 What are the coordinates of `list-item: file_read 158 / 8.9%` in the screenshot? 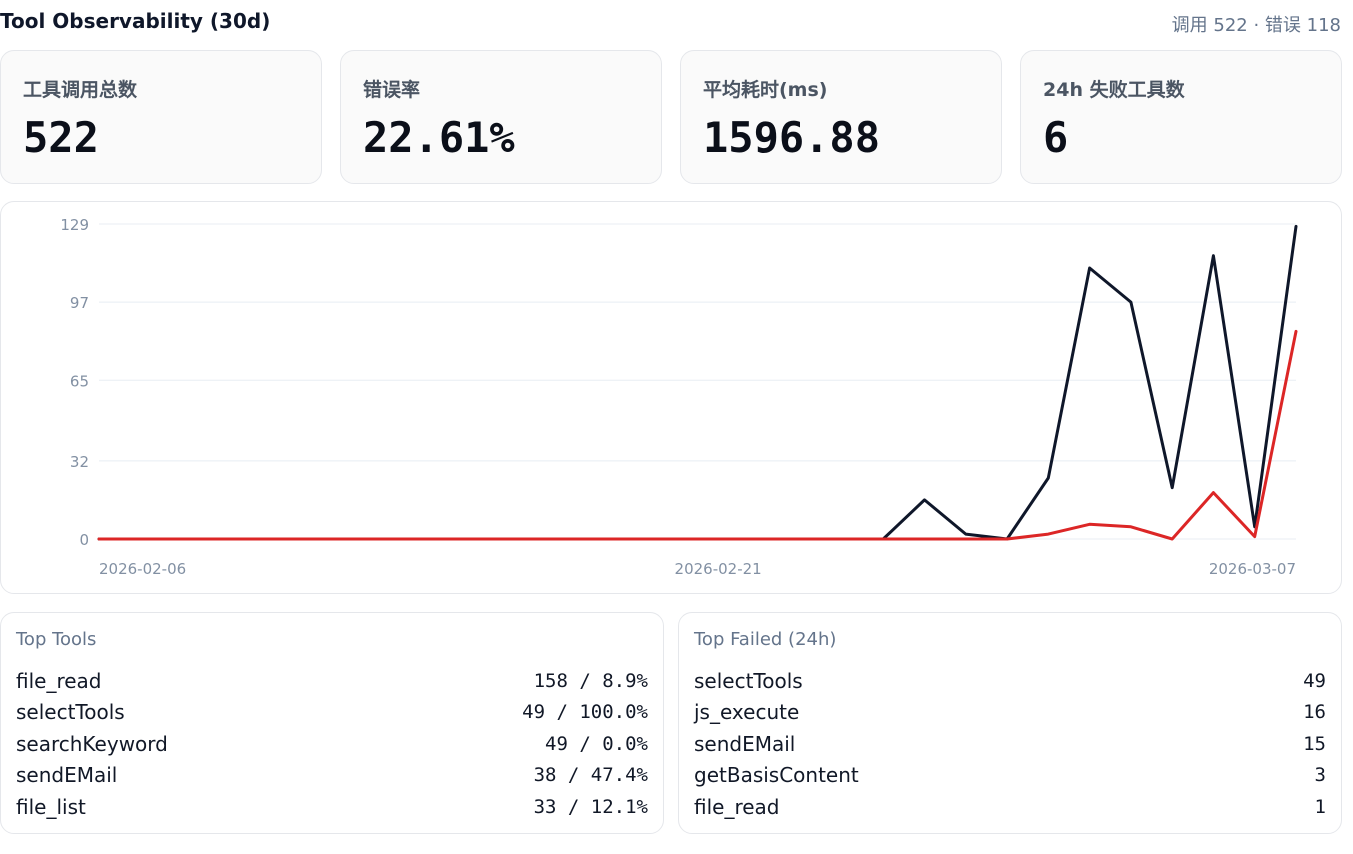 It's located at (332, 681).